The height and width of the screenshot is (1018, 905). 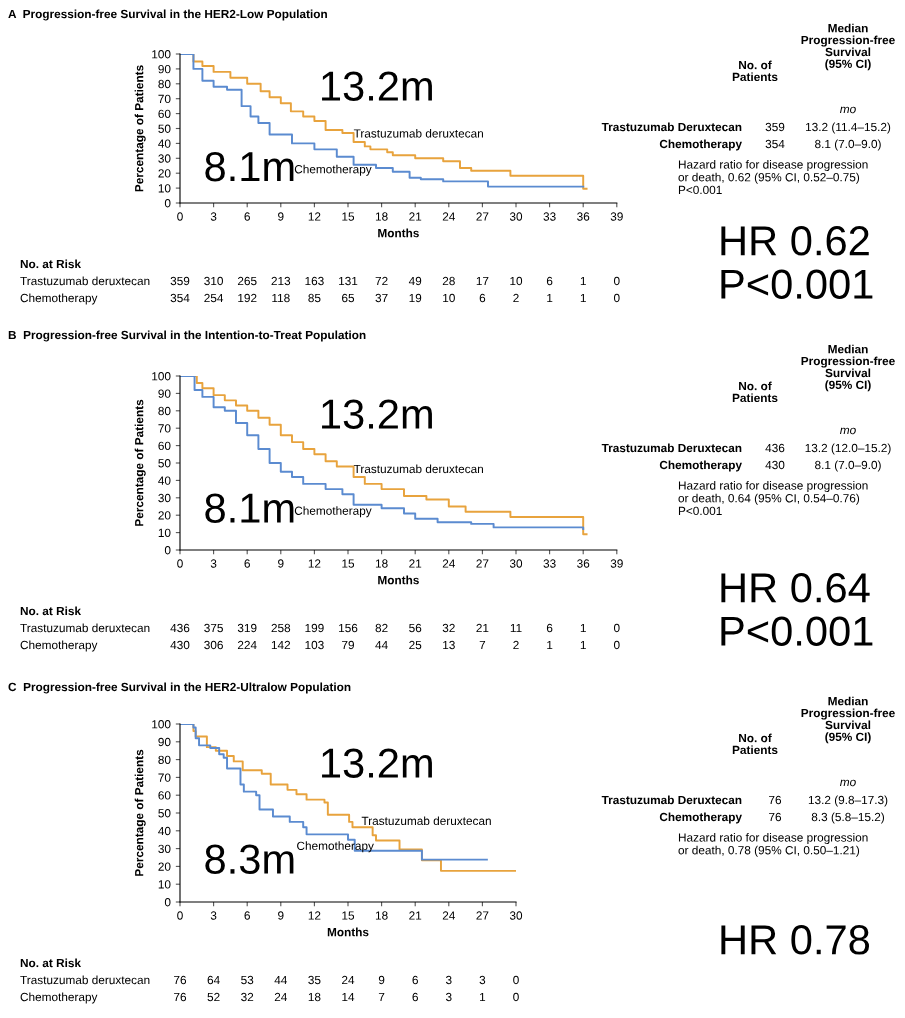 What do you see at coordinates (848, 449) in the screenshot?
I see `text: 13.2 (12.0–15.2)` at bounding box center [848, 449].